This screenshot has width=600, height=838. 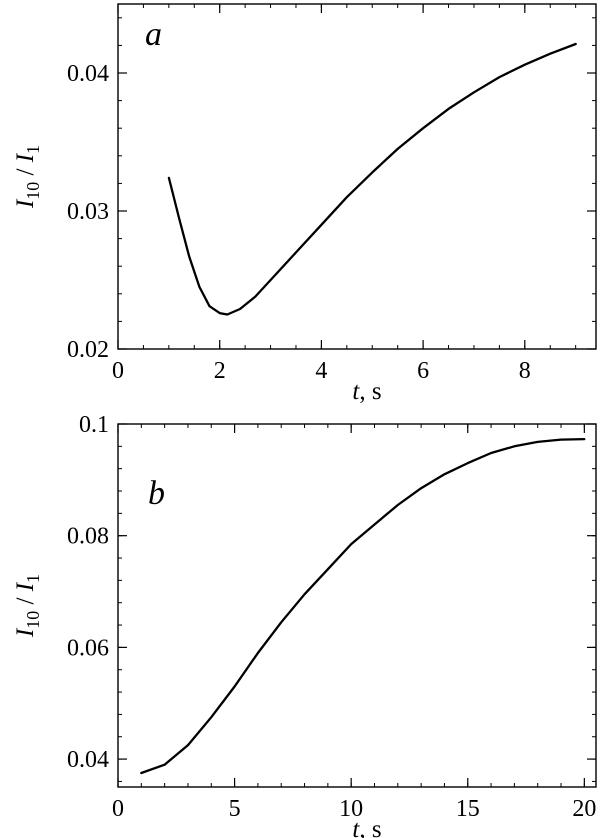 What do you see at coordinates (351, 809) in the screenshot?
I see `x-tick-label: 10` at bounding box center [351, 809].